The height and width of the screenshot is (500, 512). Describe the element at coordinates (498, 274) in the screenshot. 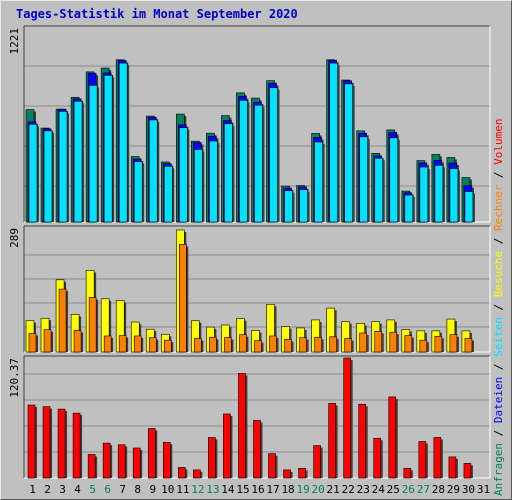

I see `legend-besuche-label: Besuche` at that location.